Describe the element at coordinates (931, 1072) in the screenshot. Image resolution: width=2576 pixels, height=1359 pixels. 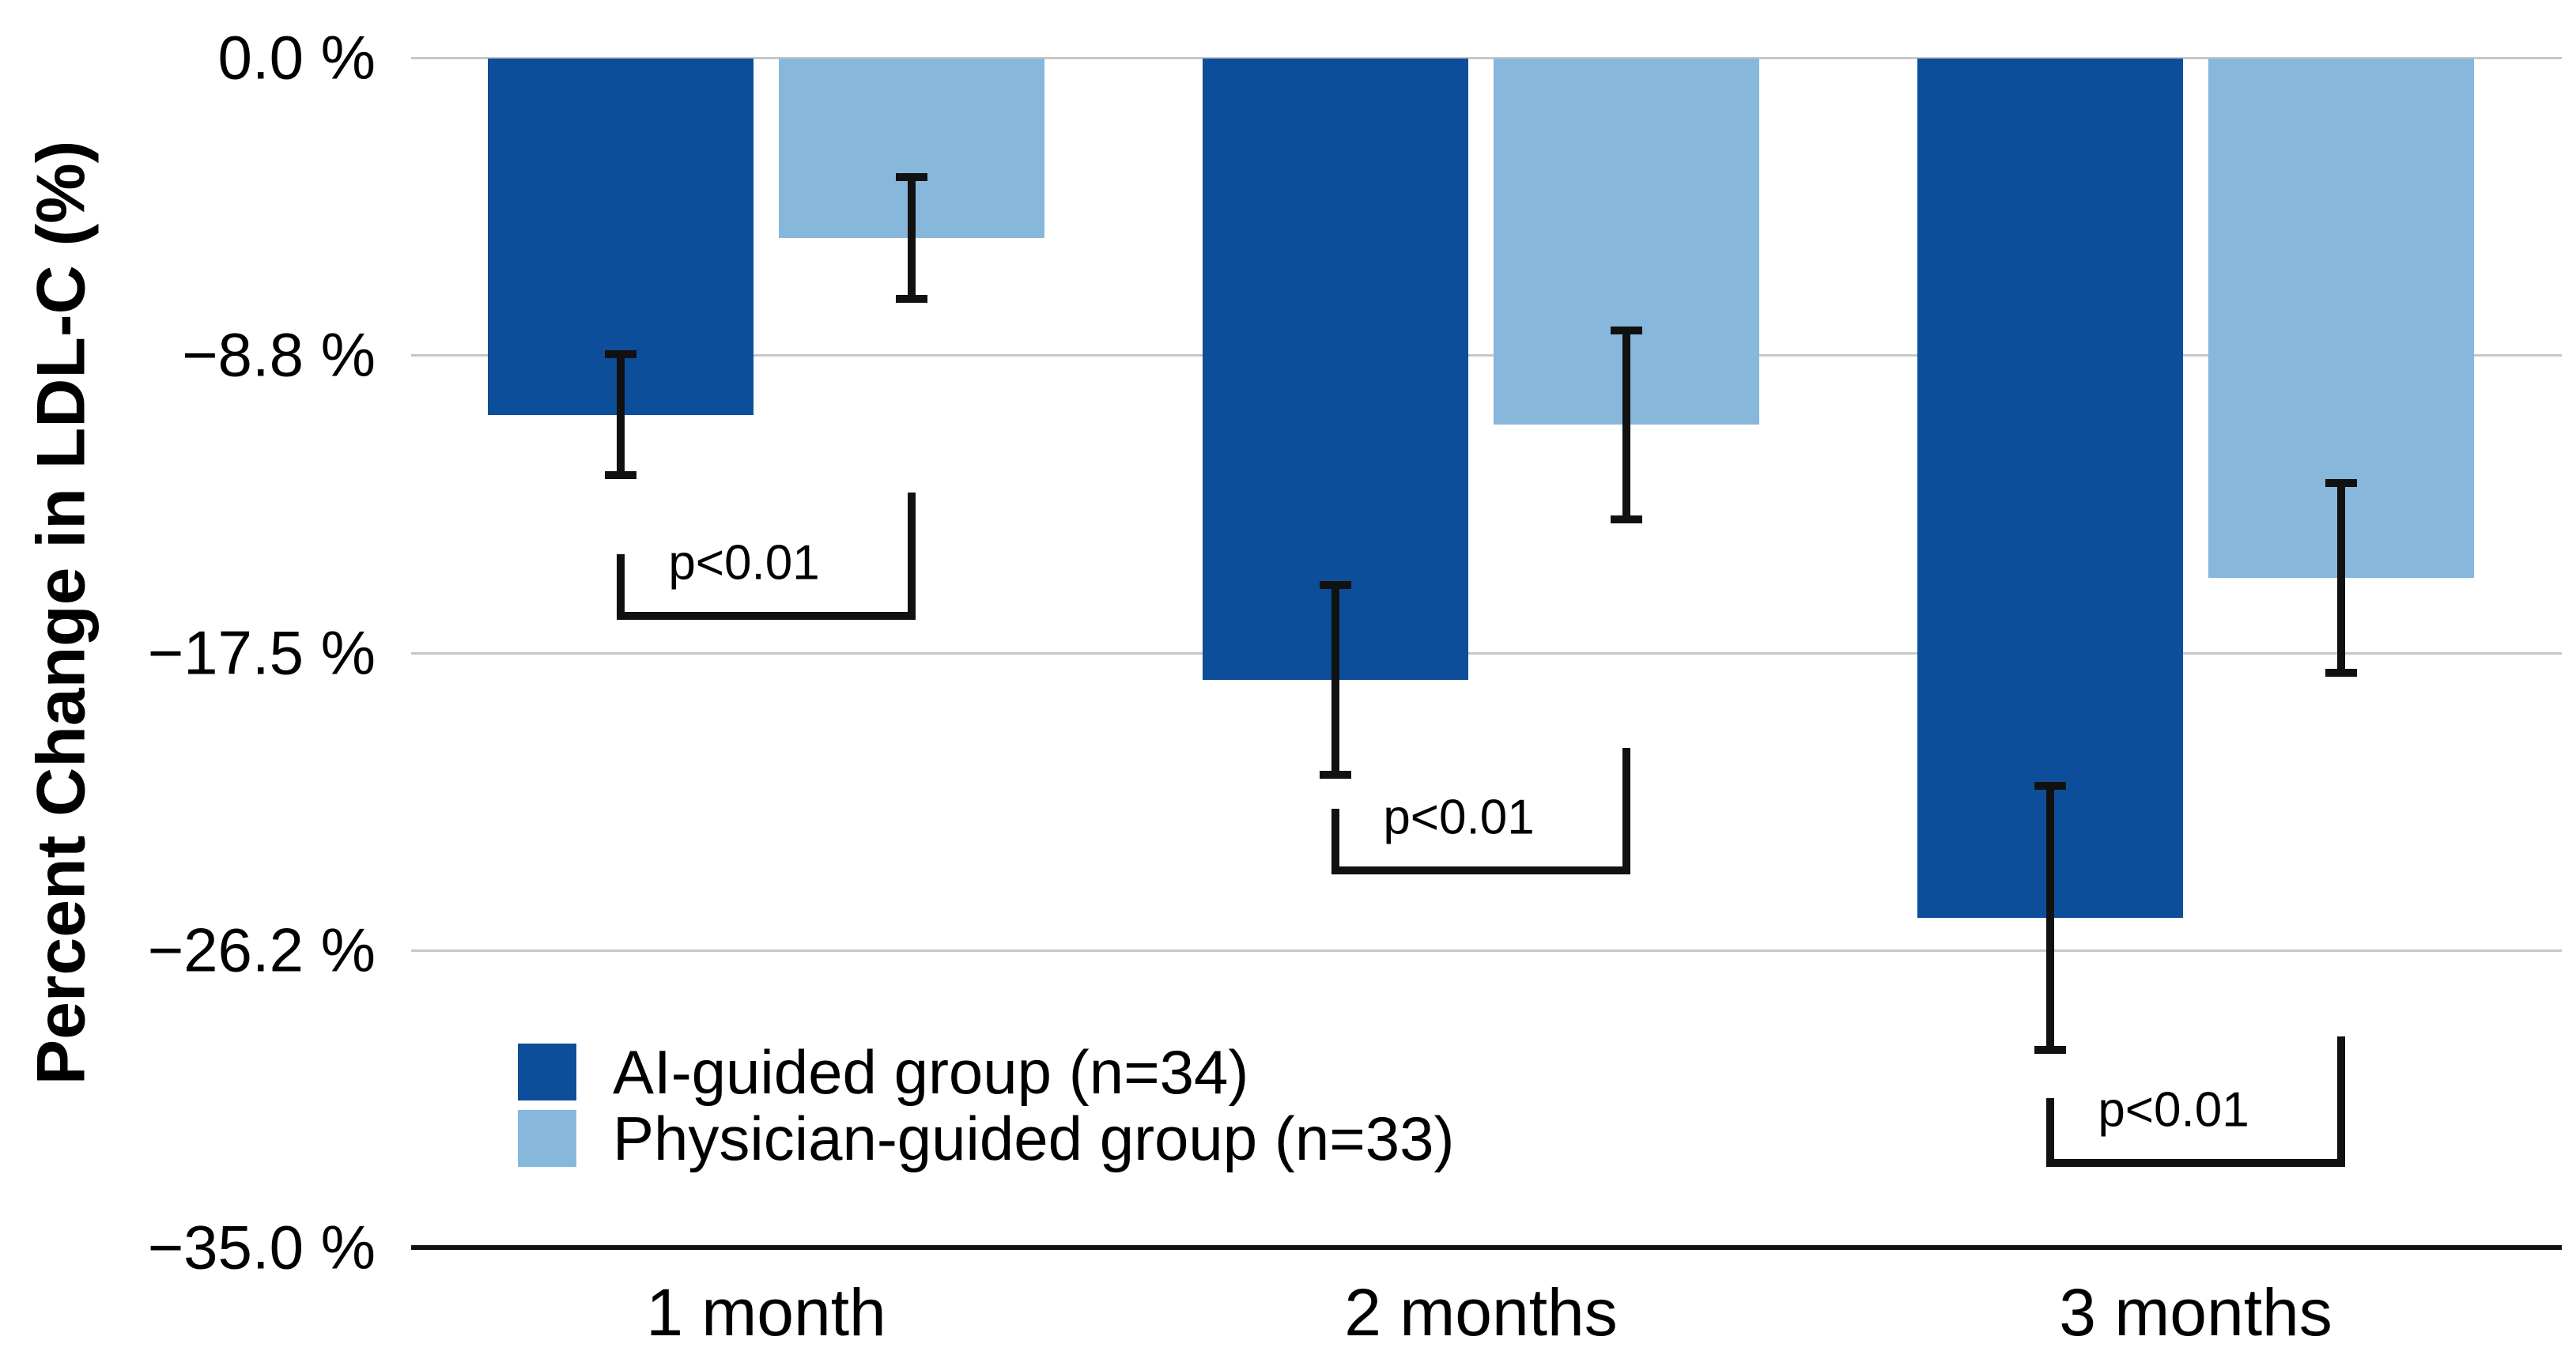
I see `legend-label-ai-guided: AI-guided group (n=34)` at that location.